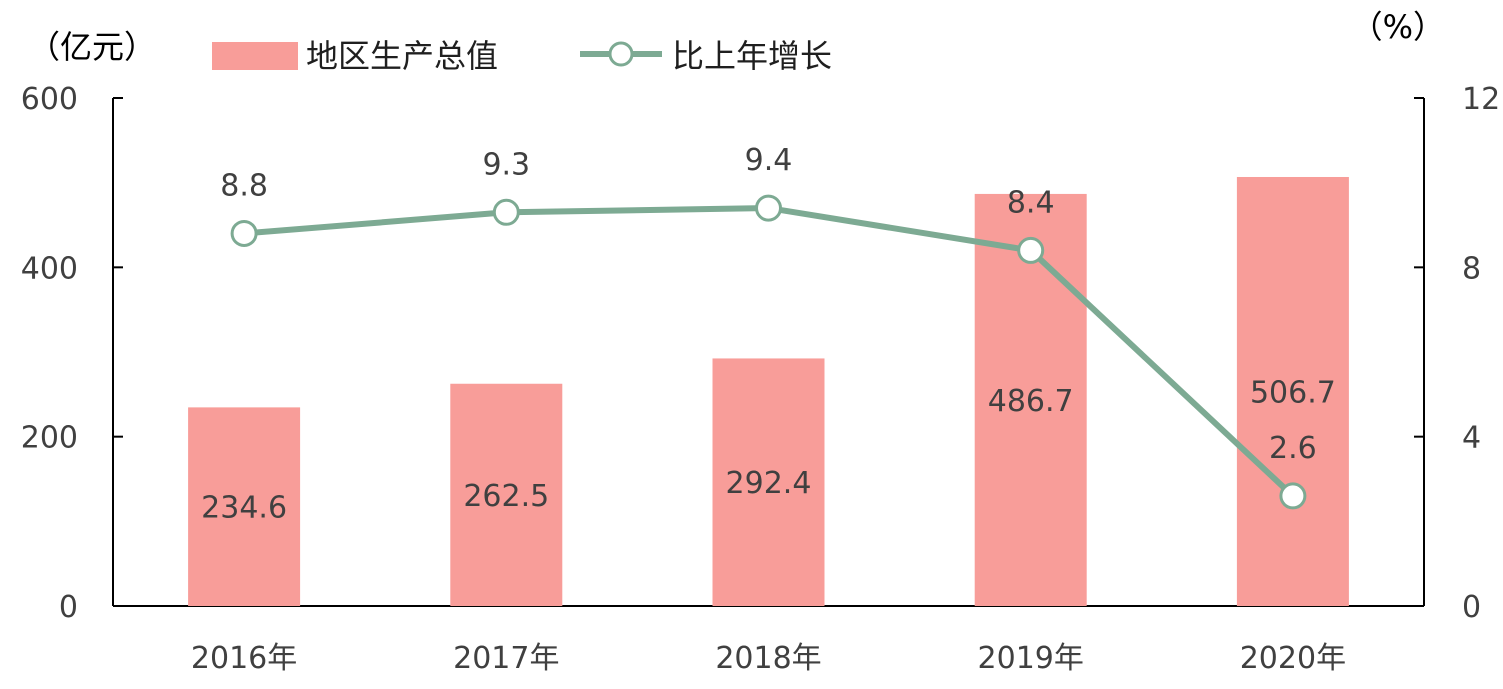 The height and width of the screenshot is (689, 1503). I want to click on x-tick-label: 2019年, so click(1031, 658).